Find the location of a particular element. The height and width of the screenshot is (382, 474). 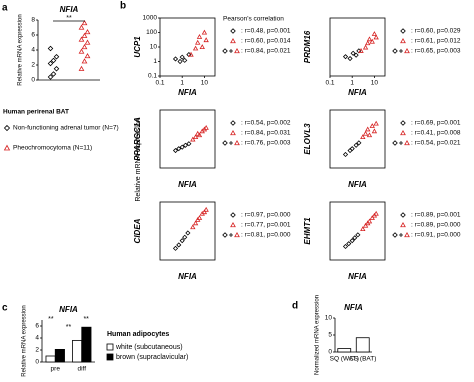

legend-title: Human adipocytes is located at coordinates (138, 334).